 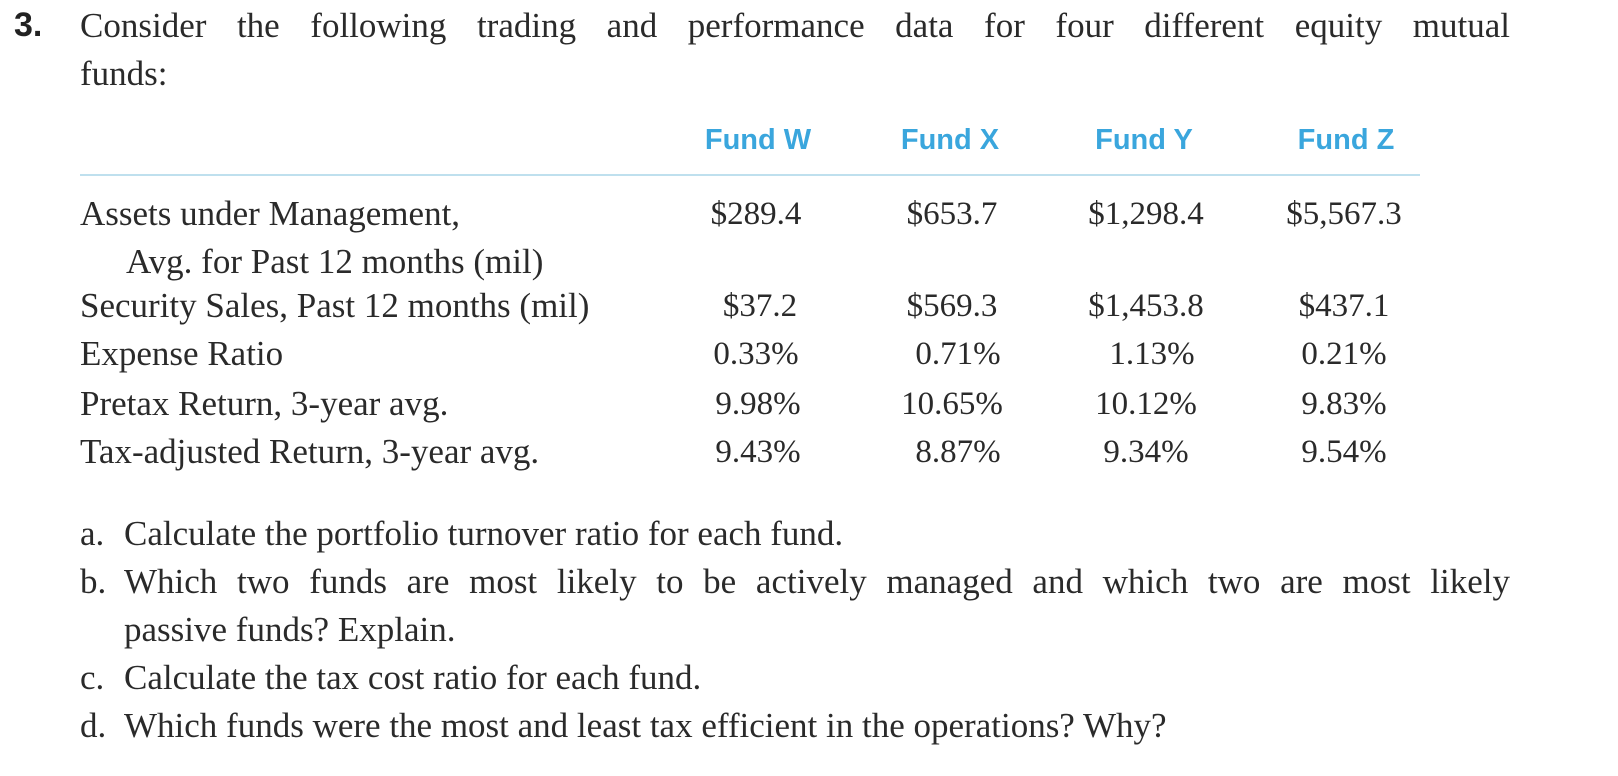 What do you see at coordinates (750, 175) in the screenshot?
I see `header-divider` at bounding box center [750, 175].